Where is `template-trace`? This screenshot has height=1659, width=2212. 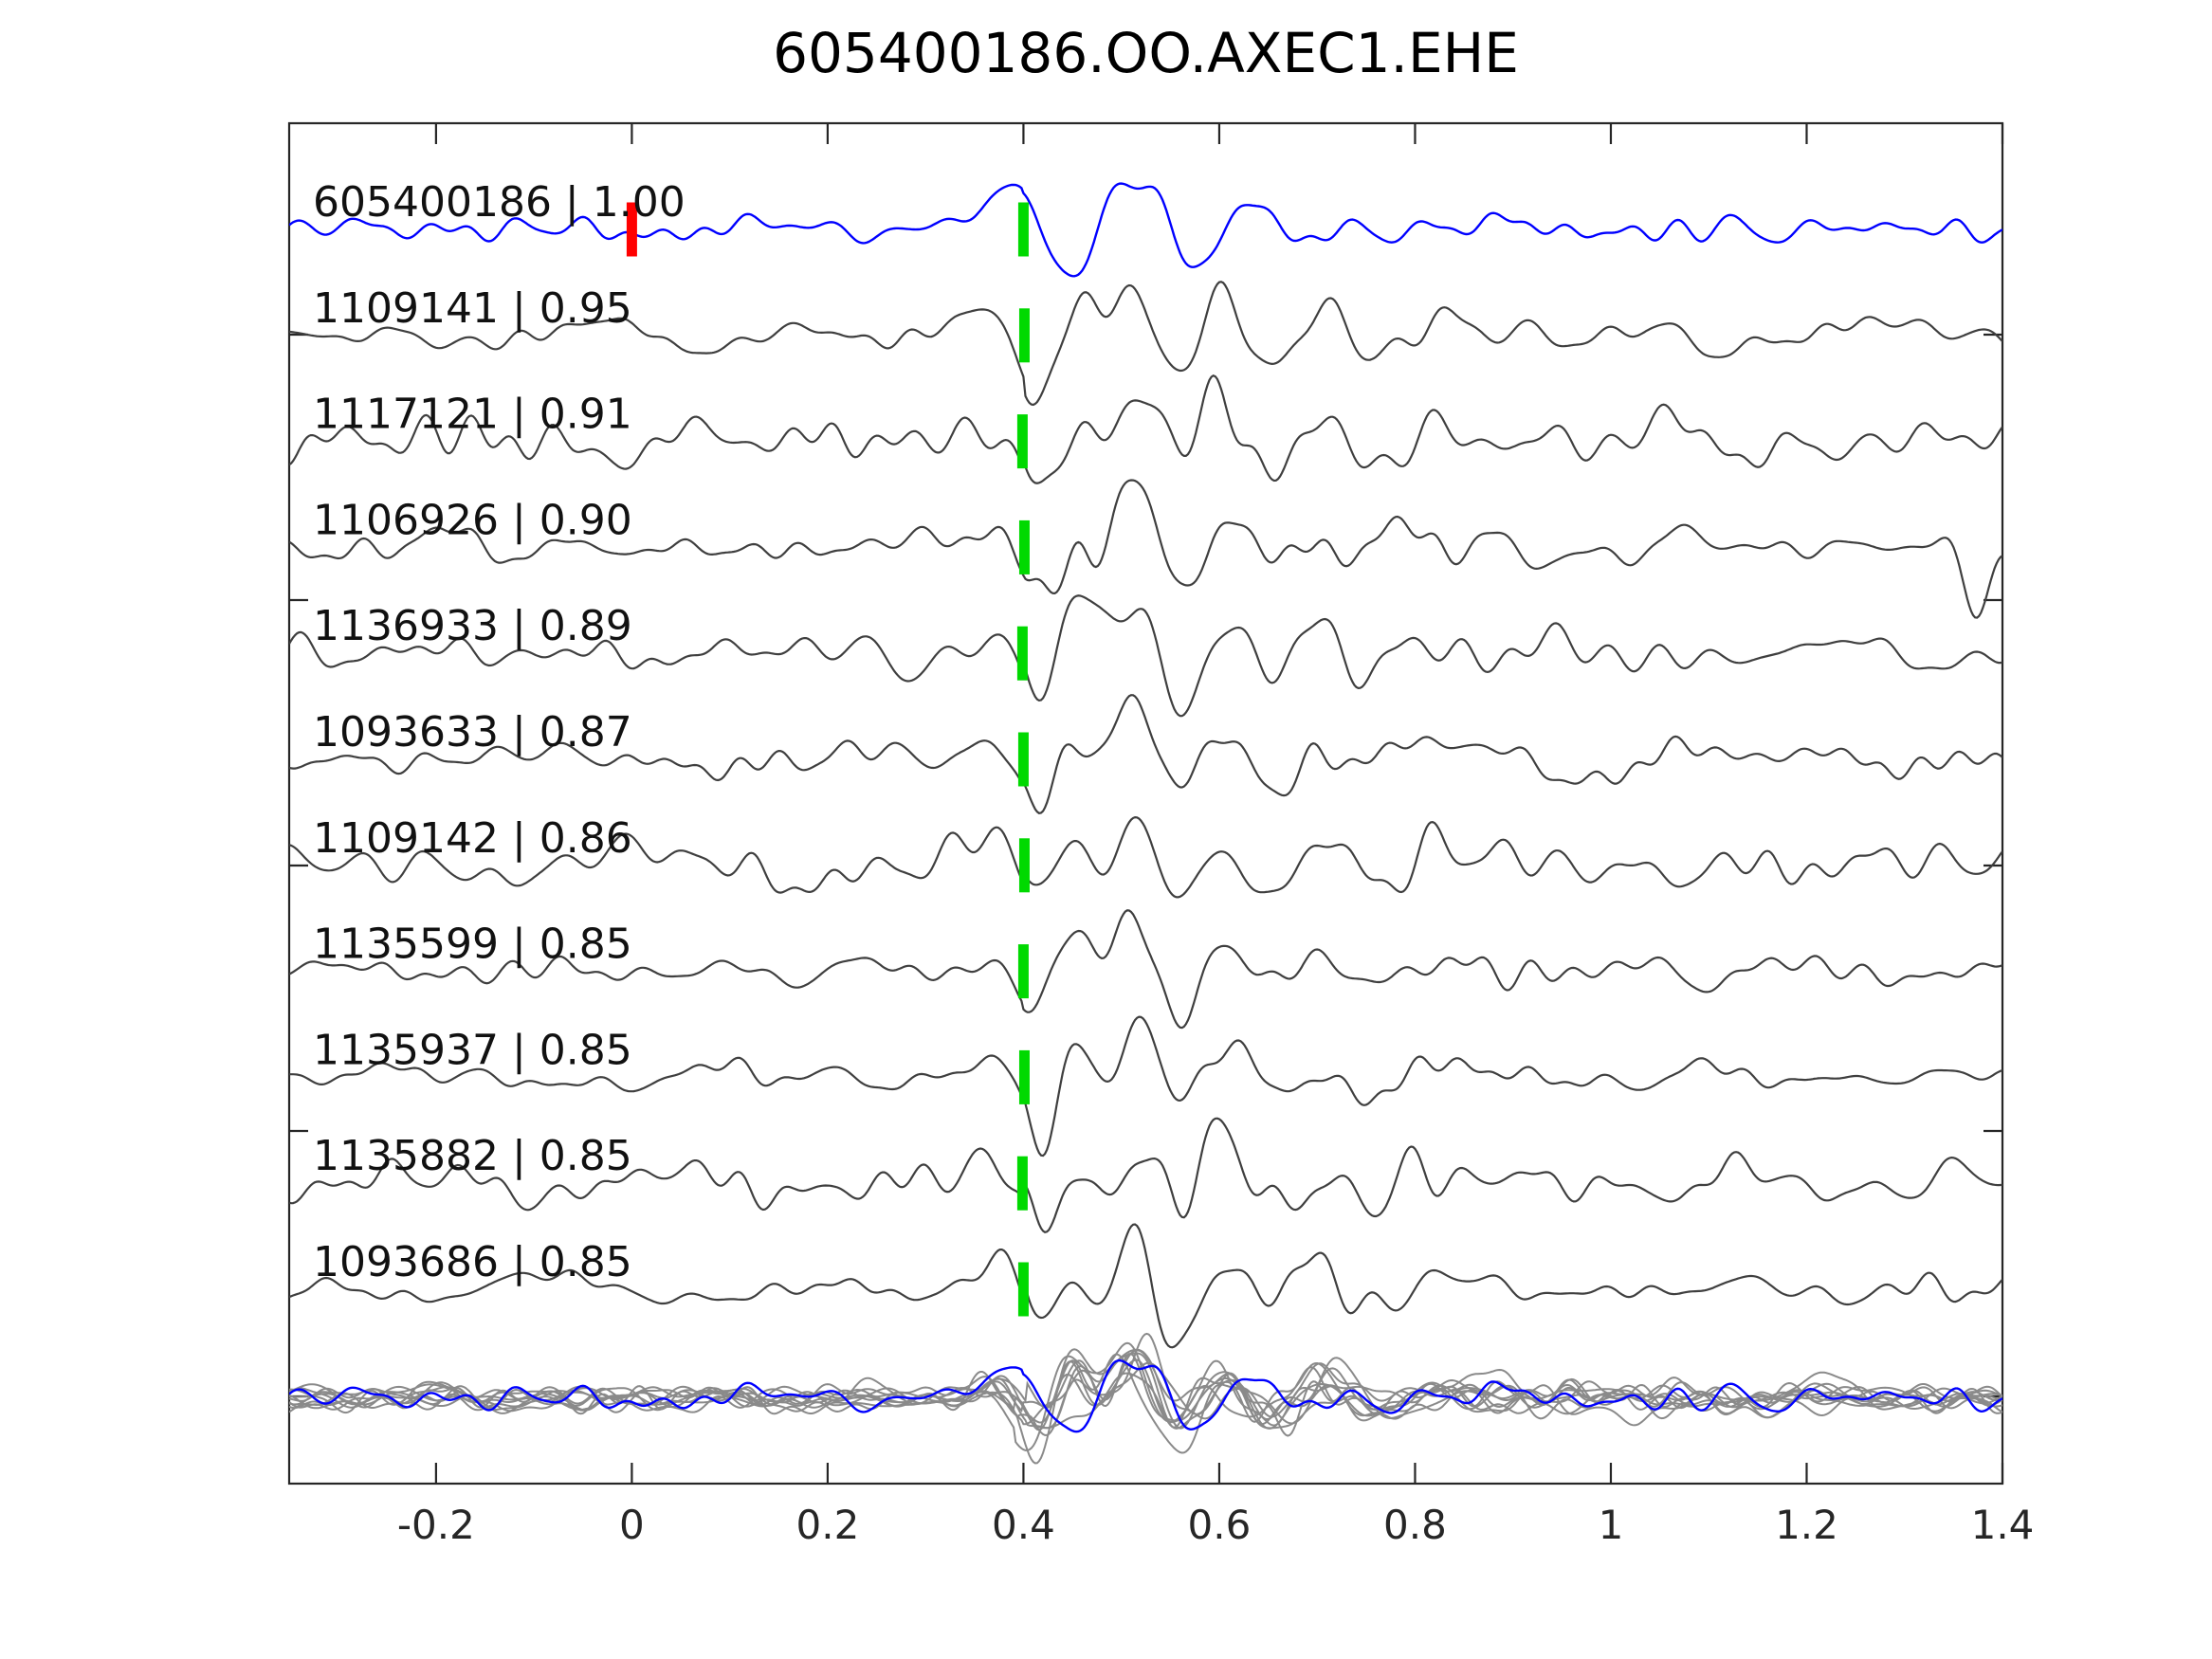 template-trace is located at coordinates (1145, 230).